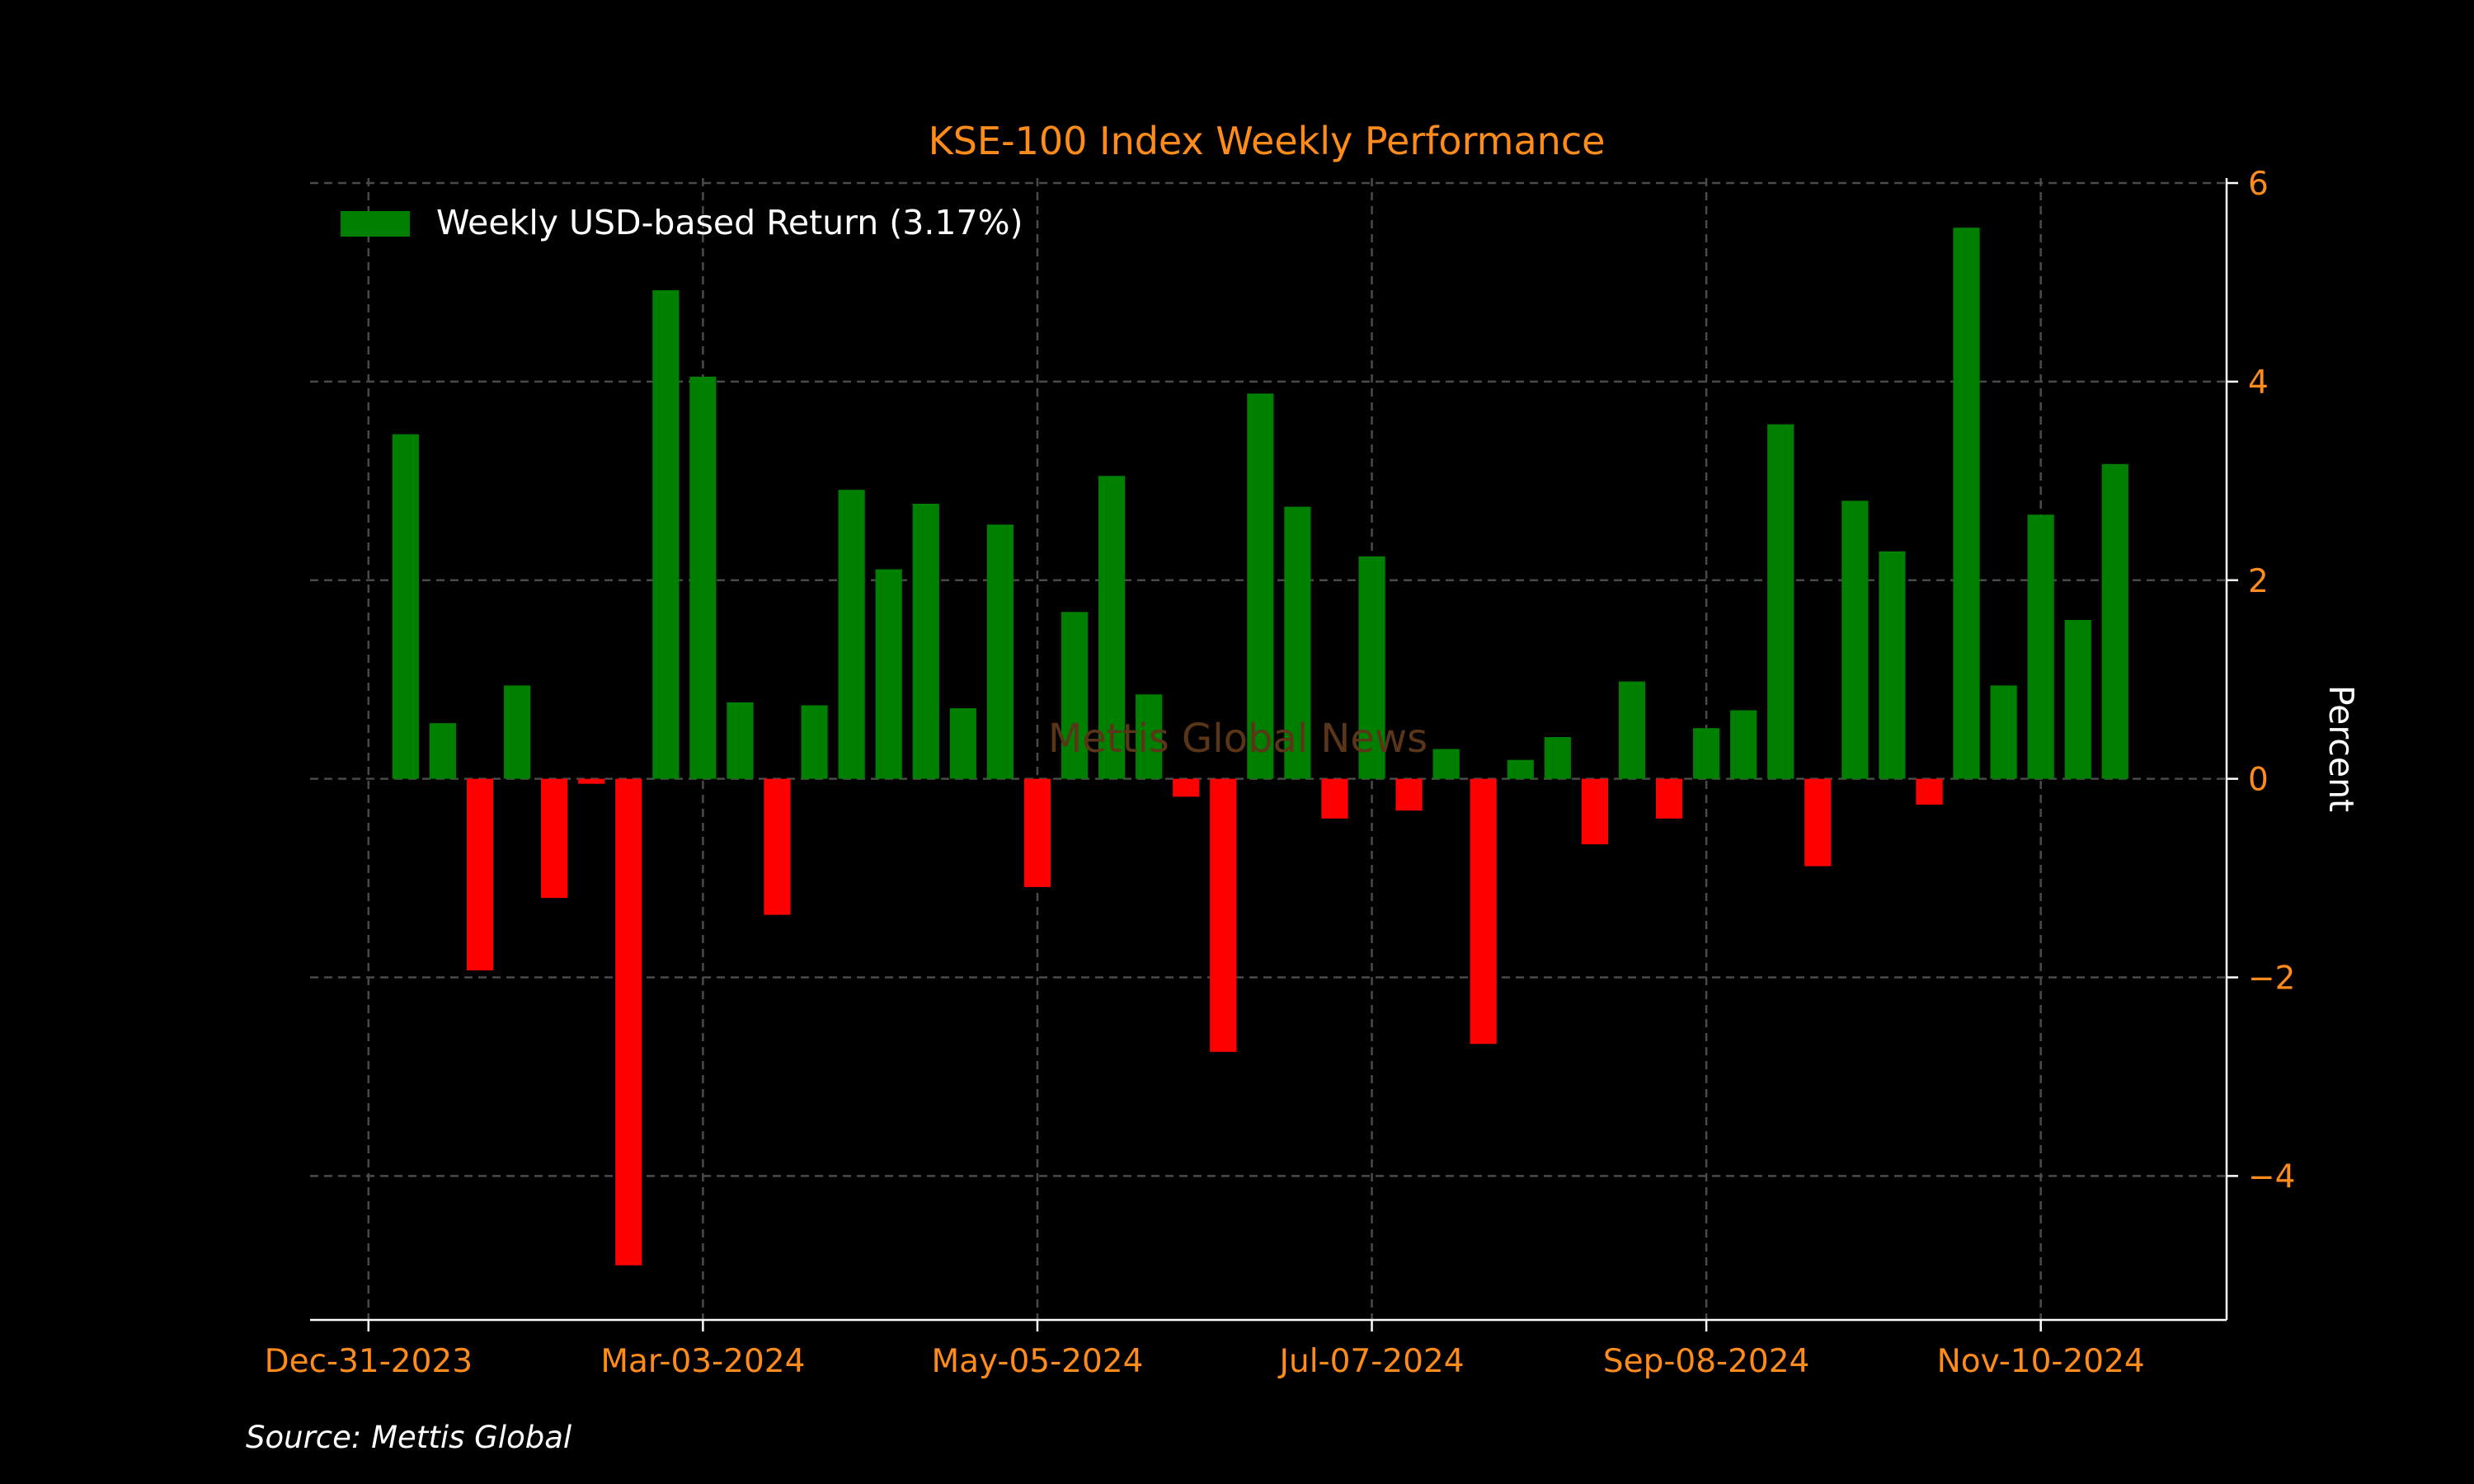 This screenshot has width=2474, height=1484. I want to click on x-tick-label: Mar-03-2024, so click(702, 1361).